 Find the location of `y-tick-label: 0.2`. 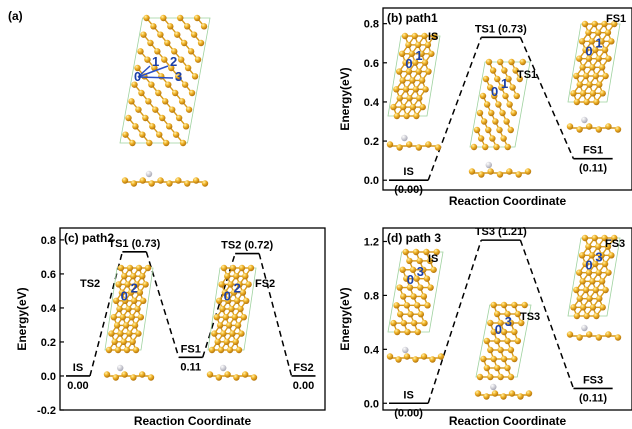

y-tick-label: 0.2 is located at coordinates (371, 142).